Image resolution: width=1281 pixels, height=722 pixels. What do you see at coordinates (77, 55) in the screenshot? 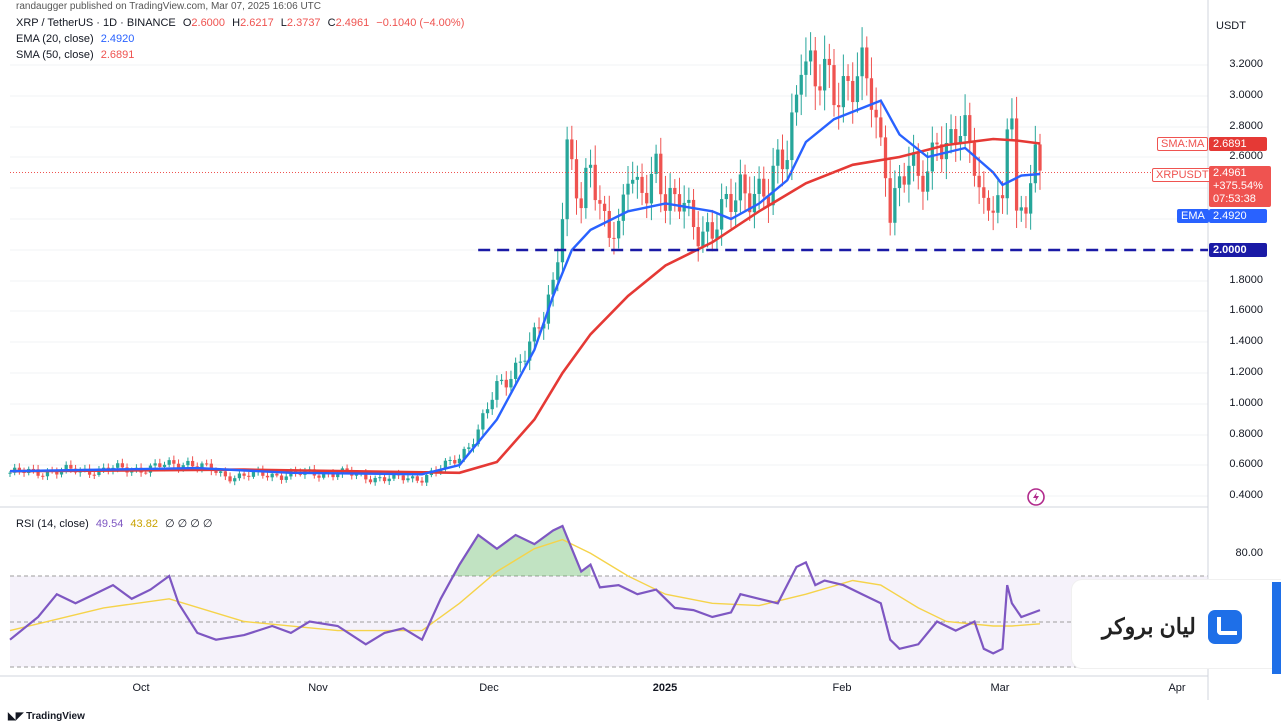
I see `sma-legend: SMA (50, close) 2.6891` at bounding box center [77, 55].